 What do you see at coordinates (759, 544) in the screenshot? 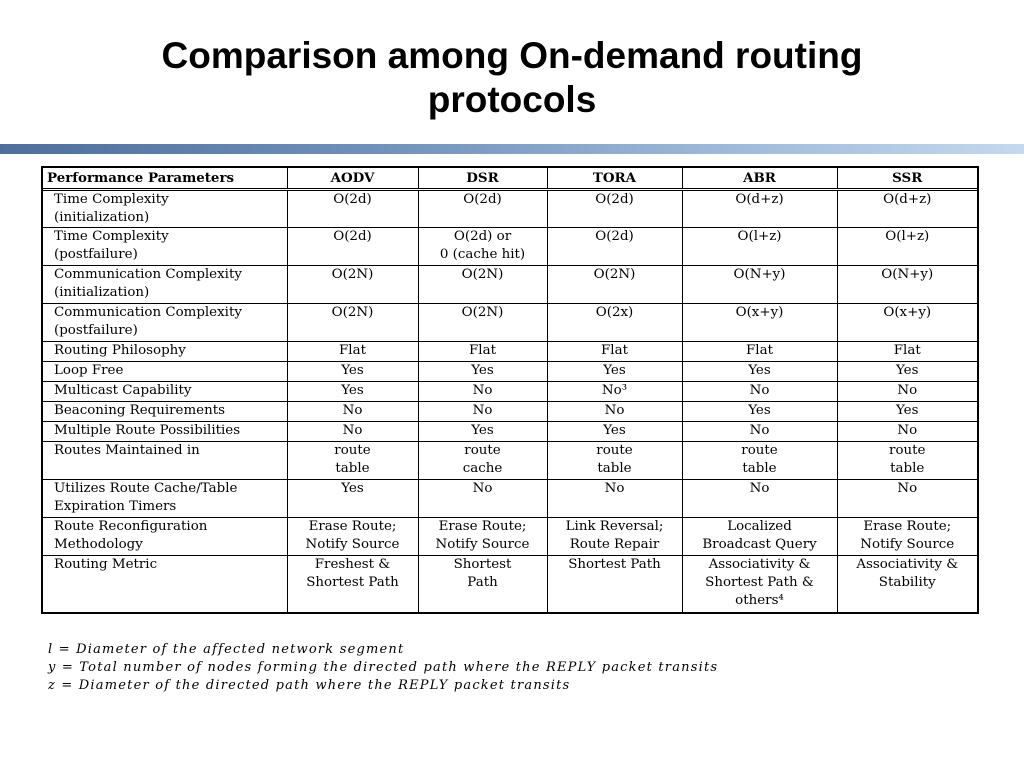
I see `value-text: Broadcast Query` at bounding box center [759, 544].